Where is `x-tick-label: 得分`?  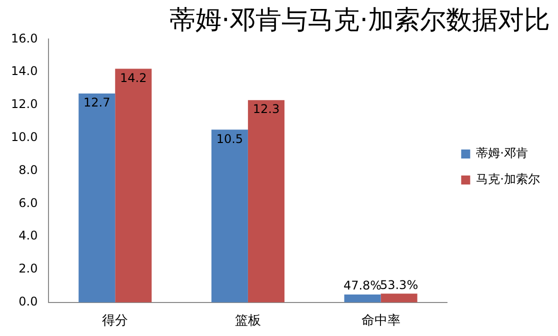
x-tick-label: 得分 is located at coordinates (115, 321).